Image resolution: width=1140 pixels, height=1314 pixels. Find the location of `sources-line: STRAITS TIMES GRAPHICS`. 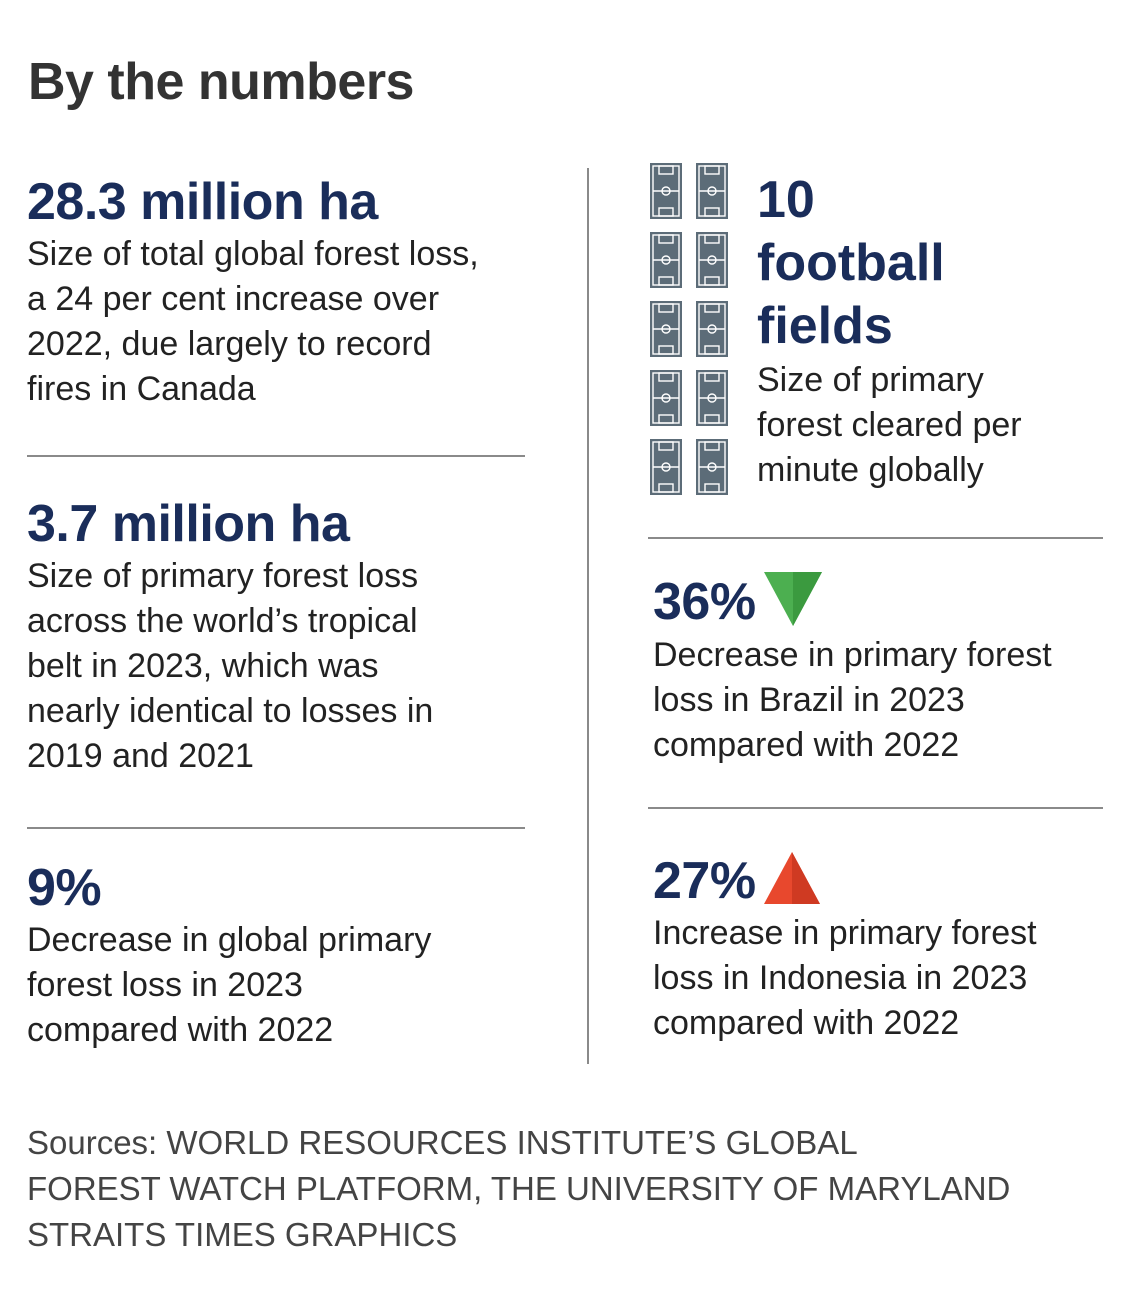

sources-line: STRAITS TIMES GRAPHICS is located at coordinates (242, 1234).